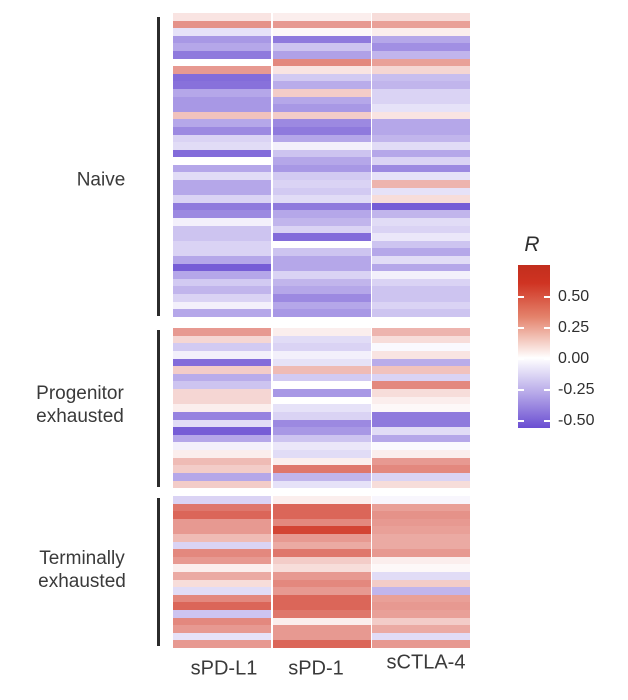  Describe the element at coordinates (224, 668) in the screenshot. I see `column-label-spd-l1: sPD-L1` at that location.